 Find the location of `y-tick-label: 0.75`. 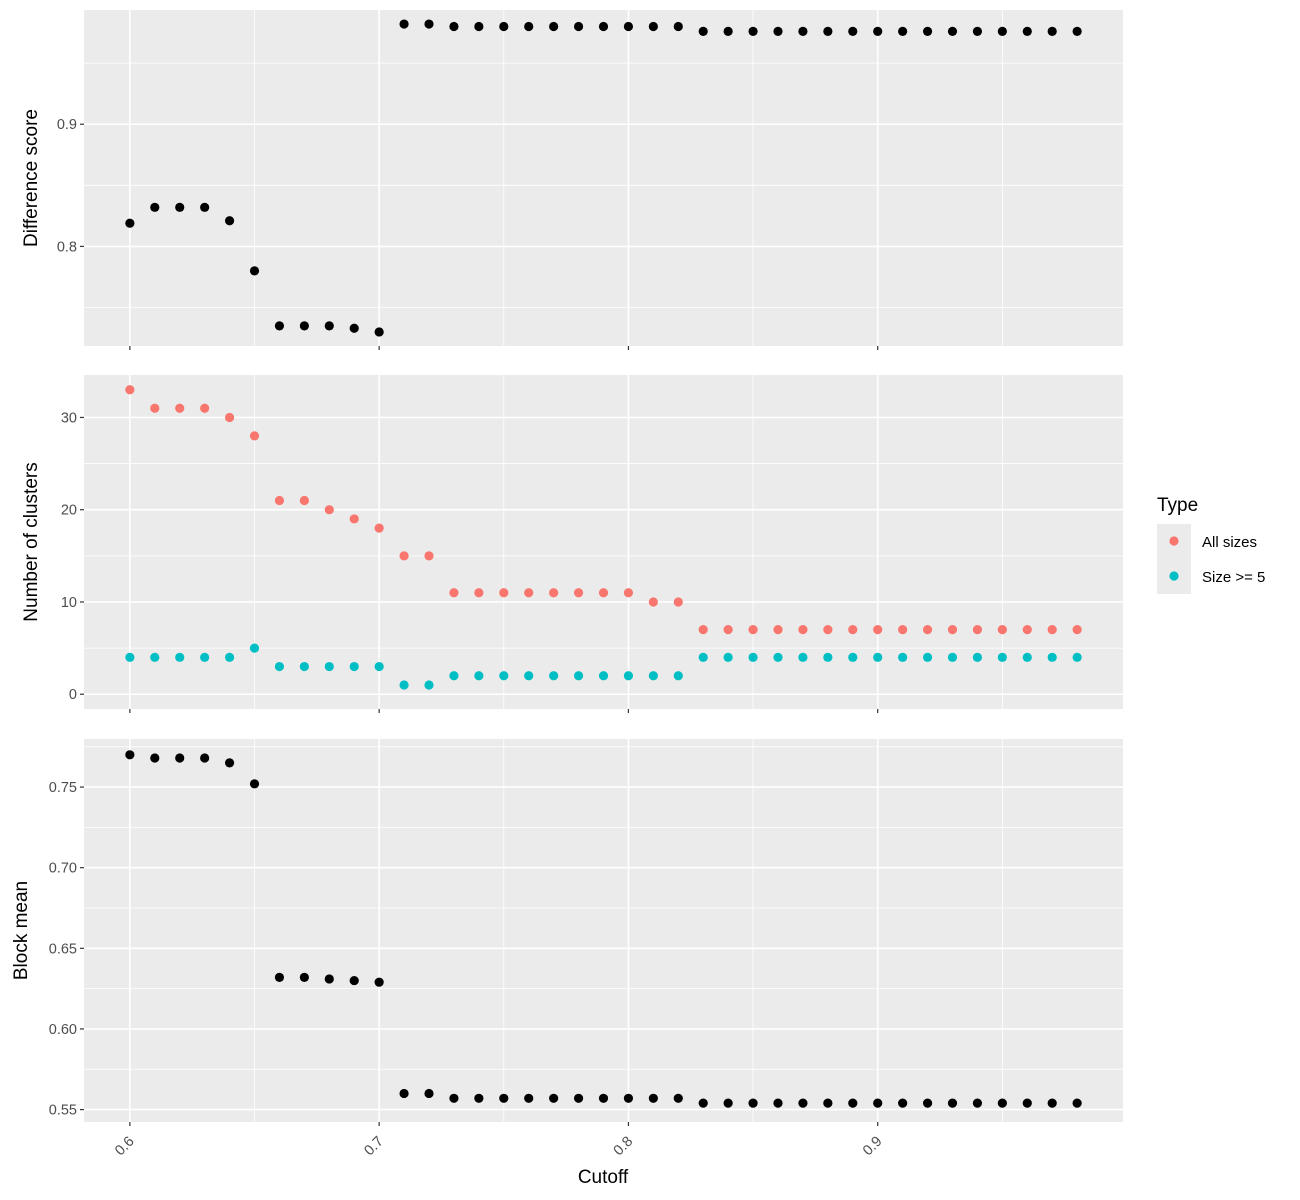

y-tick-label: 0.75 is located at coordinates (63, 788).